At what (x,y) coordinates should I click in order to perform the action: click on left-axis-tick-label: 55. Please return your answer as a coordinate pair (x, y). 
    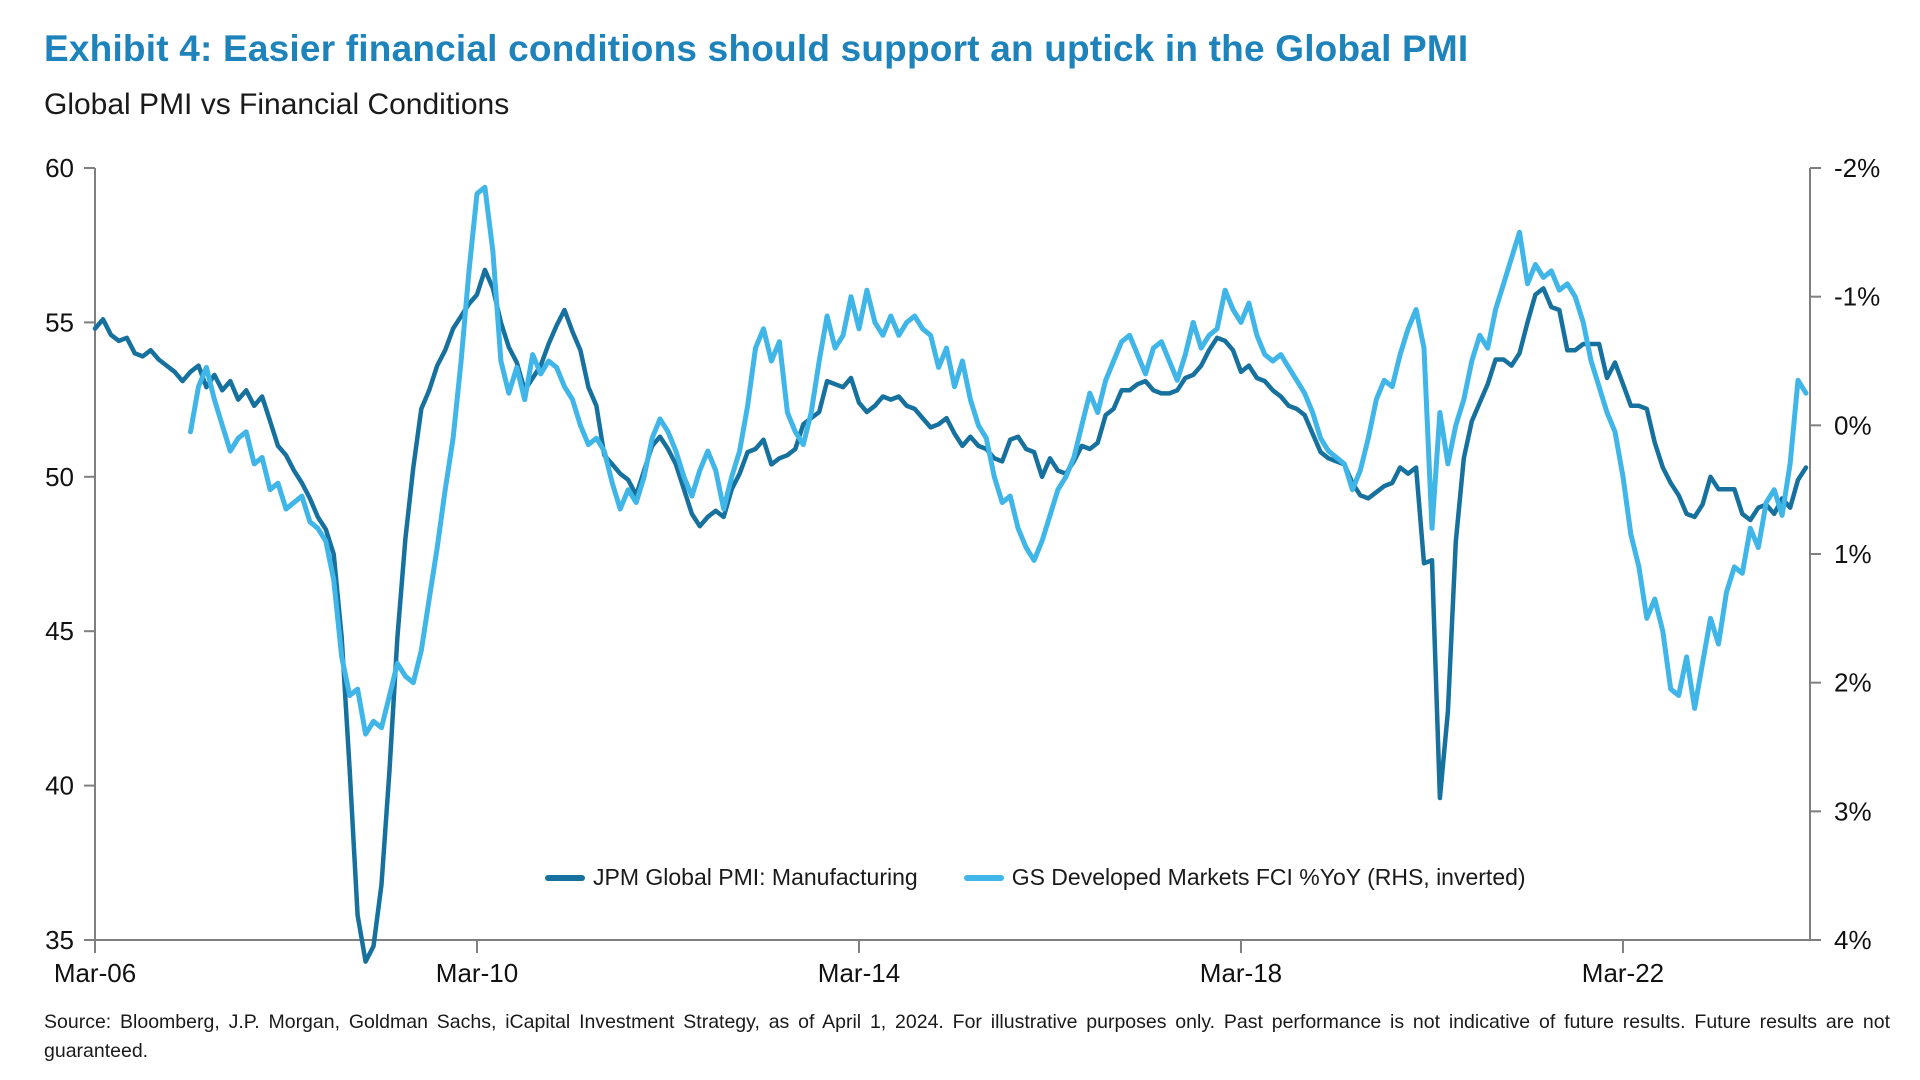
    Looking at the image, I should click on (59, 322).